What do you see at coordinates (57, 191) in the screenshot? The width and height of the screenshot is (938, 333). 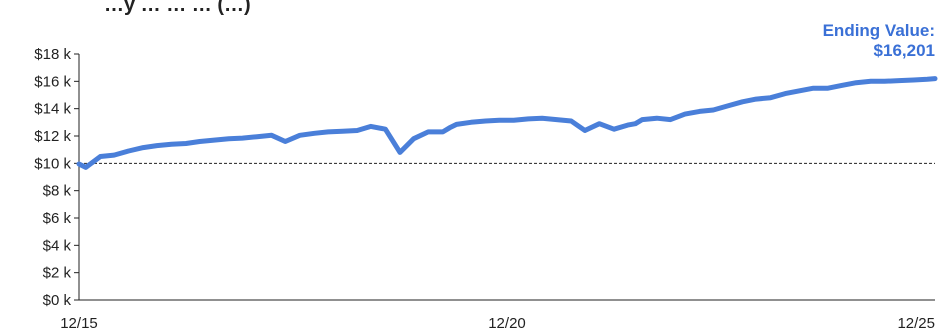 I see `y-tick-label: $8 k` at bounding box center [57, 191].